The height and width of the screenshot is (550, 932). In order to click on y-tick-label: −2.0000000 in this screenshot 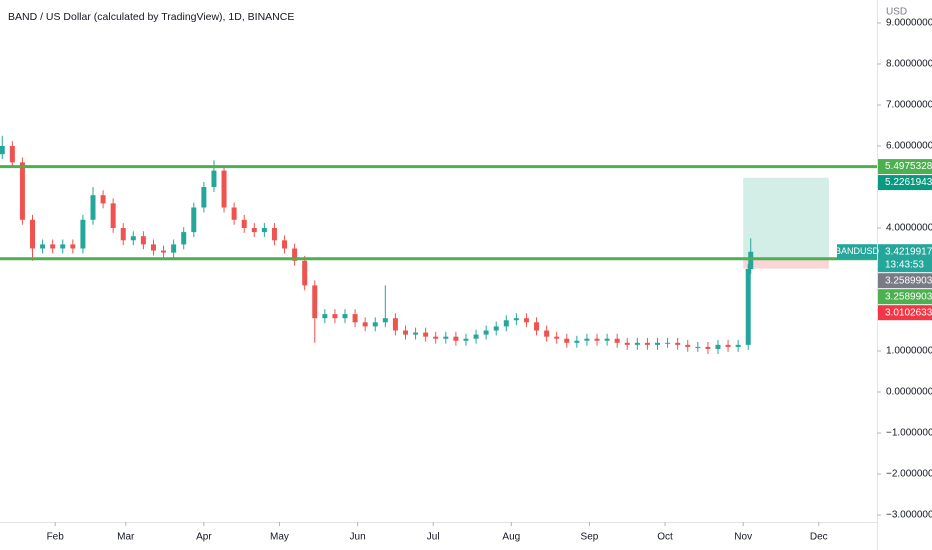, I will do `click(909, 474)`.